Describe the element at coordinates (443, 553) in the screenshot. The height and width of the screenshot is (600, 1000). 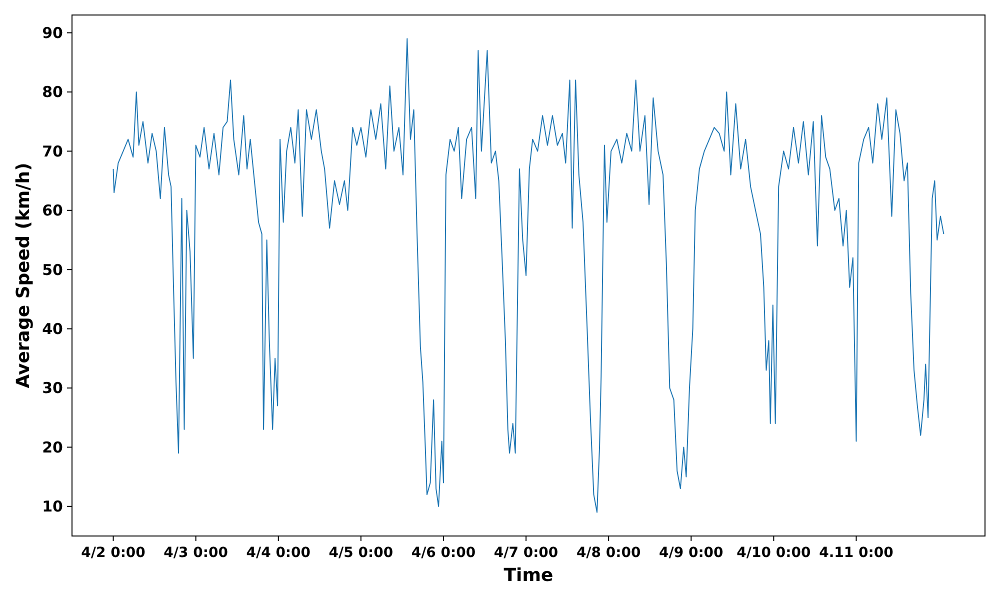
I see `x-tick-label: 4/6 0:00` at that location.